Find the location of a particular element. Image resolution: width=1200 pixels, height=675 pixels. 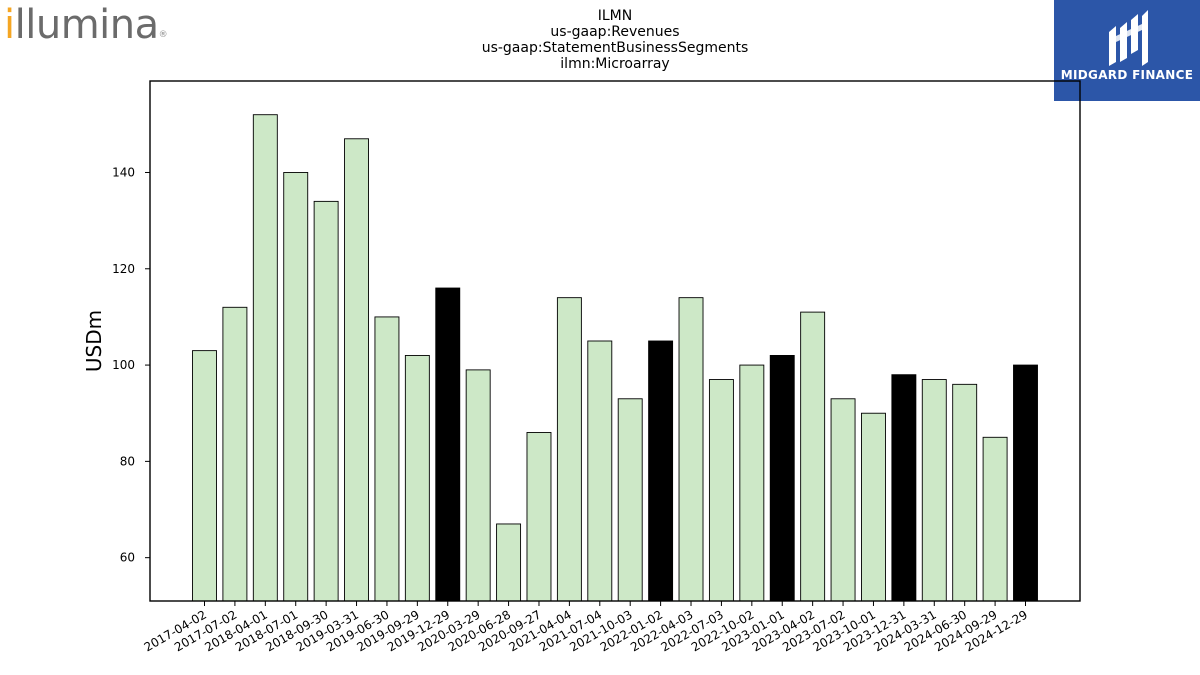

title-line: ILMN is located at coordinates (615, 16).